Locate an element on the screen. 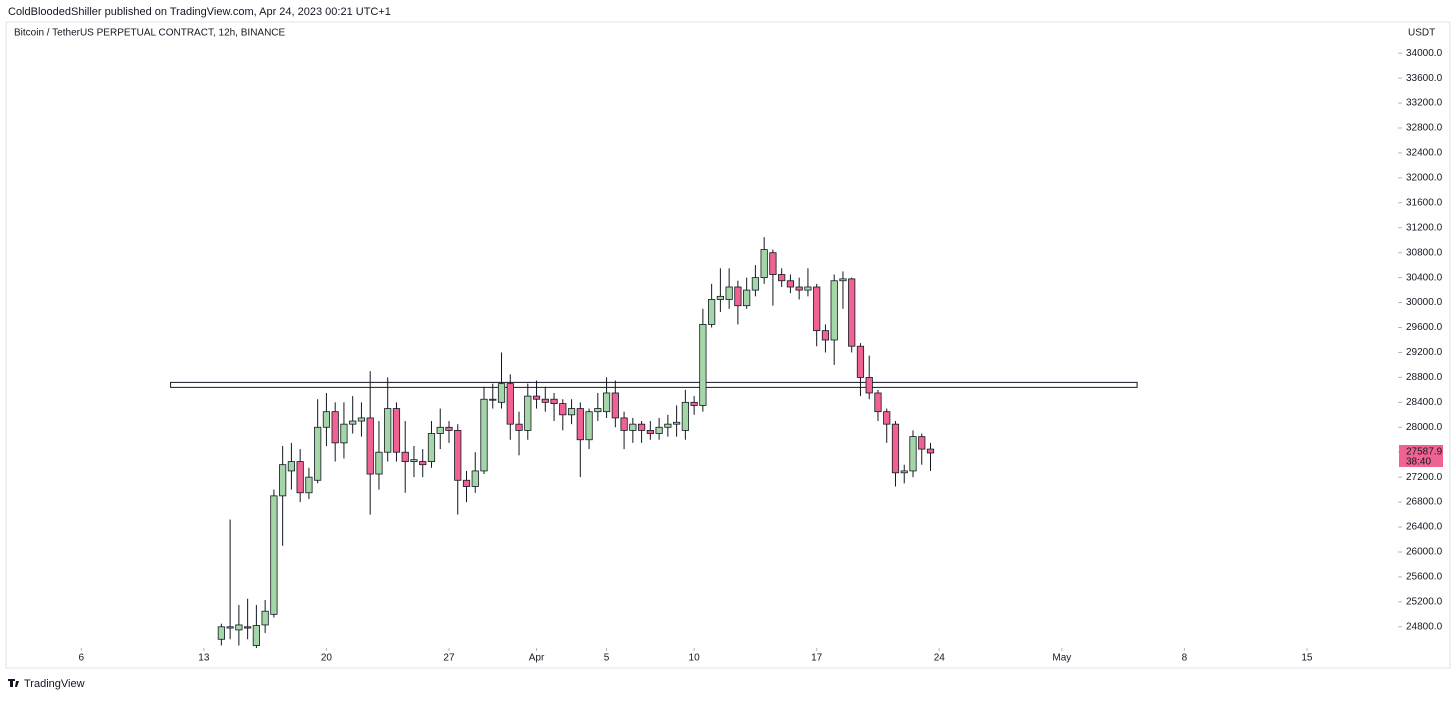 The width and height of the screenshot is (1456, 703). y-tick-label: 32000.0 is located at coordinates (1424, 178).